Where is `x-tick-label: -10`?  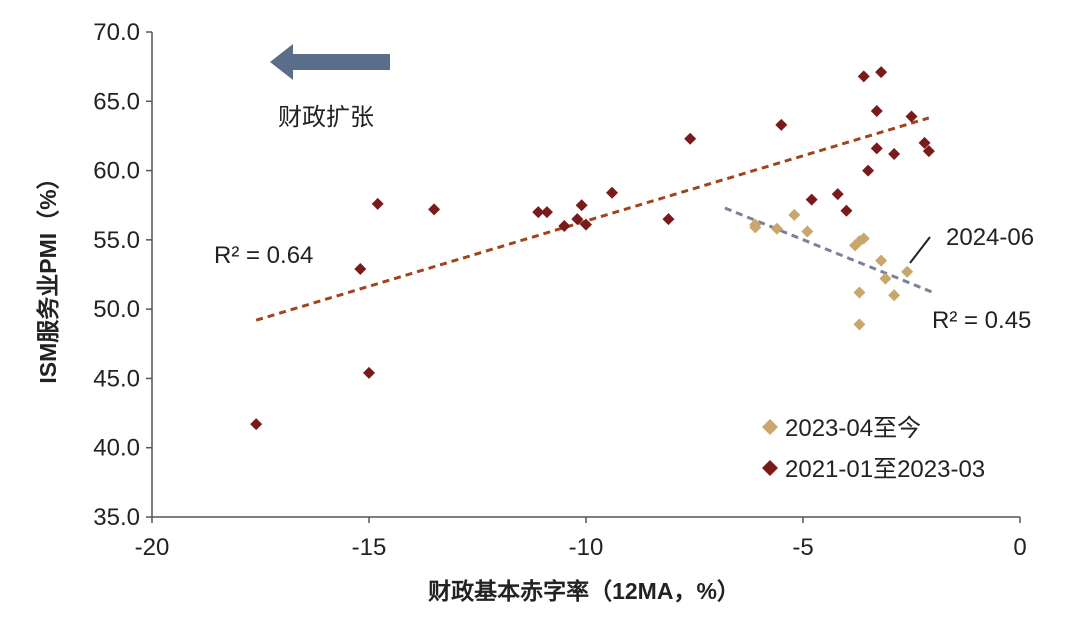
x-tick-label: -10 is located at coordinates (586, 547).